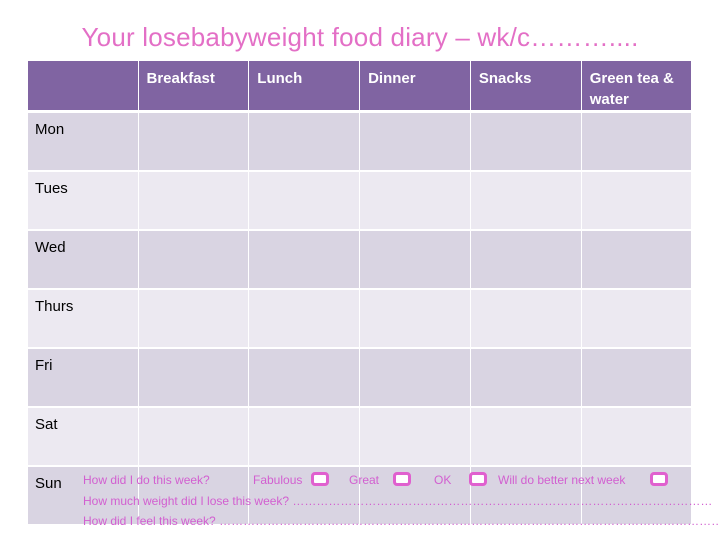  I want to click on day-label: Sun, so click(83, 496).